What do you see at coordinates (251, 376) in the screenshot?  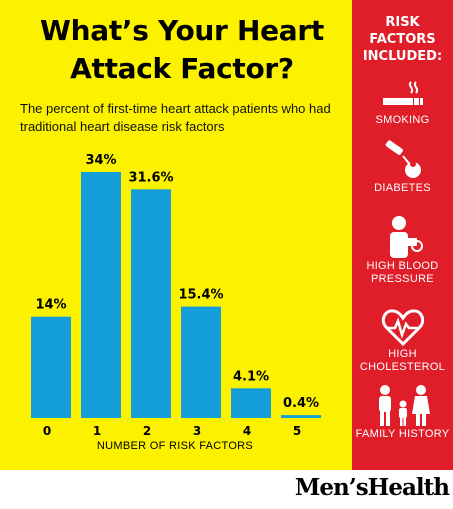 I see `bar-value-label: 4.1%` at bounding box center [251, 376].